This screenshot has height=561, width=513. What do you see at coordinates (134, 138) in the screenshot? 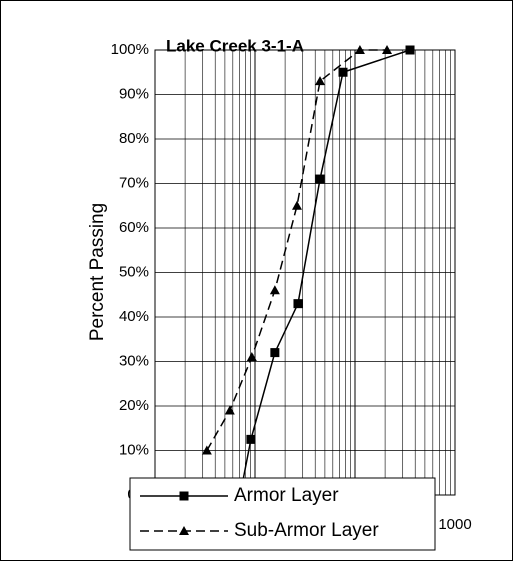
I see `y-tick-label: 80%` at bounding box center [134, 138].